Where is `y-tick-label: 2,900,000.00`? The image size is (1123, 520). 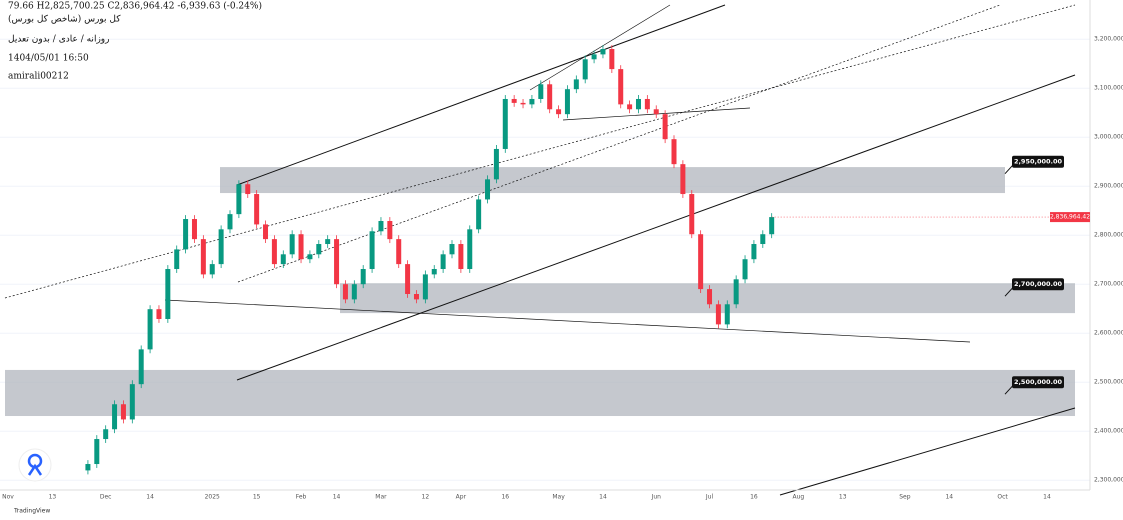 y-tick-label: 2,900,000.00 is located at coordinates (1108, 186).